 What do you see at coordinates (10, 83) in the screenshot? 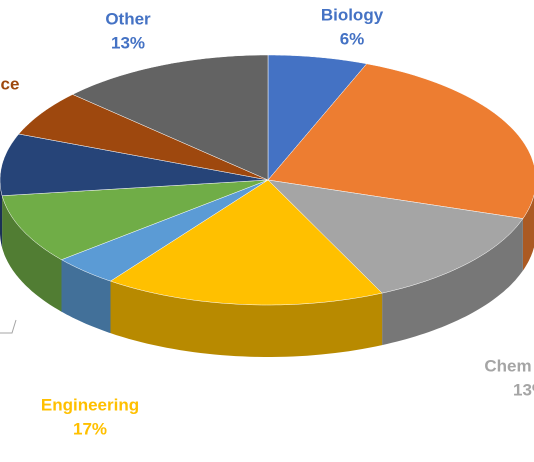
I see `slice-label: ce` at bounding box center [10, 83].